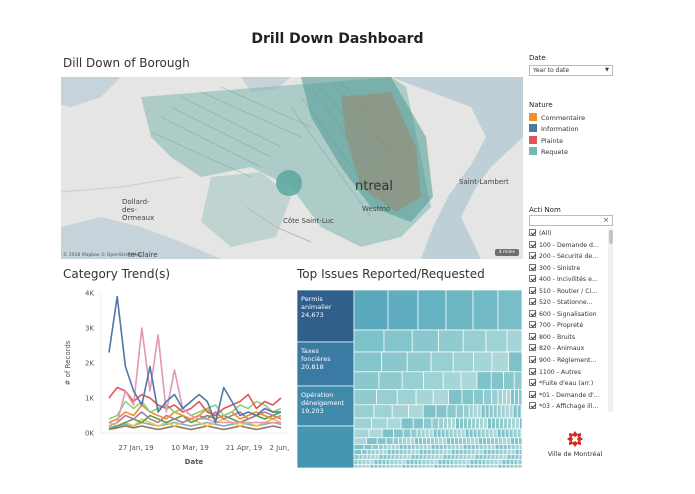 The width and height of the screenshot is (695, 494). I want to click on trend-series-line, so click(194, 377).